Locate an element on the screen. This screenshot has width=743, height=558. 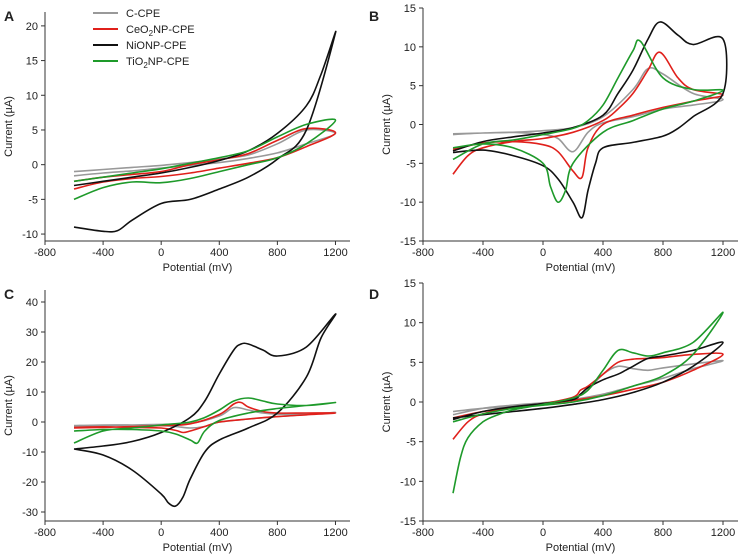
y-tick-label: -30 is located at coordinates (30, 513).